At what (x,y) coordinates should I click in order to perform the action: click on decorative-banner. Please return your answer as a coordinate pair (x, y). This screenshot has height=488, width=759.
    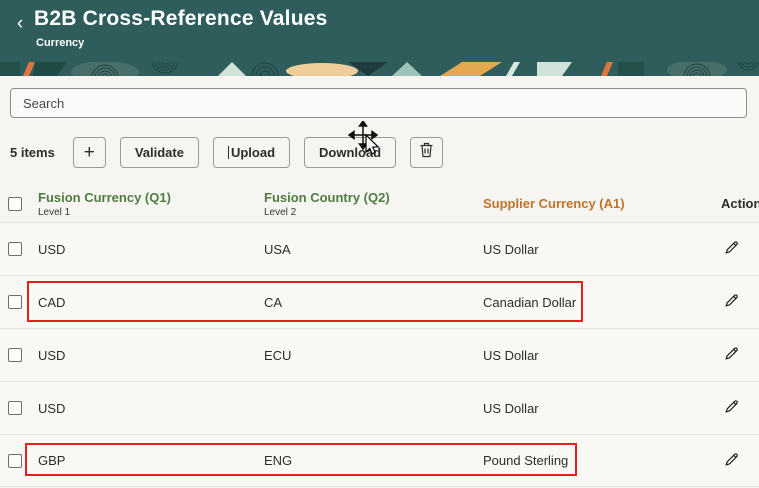
    Looking at the image, I should click on (379, 69).